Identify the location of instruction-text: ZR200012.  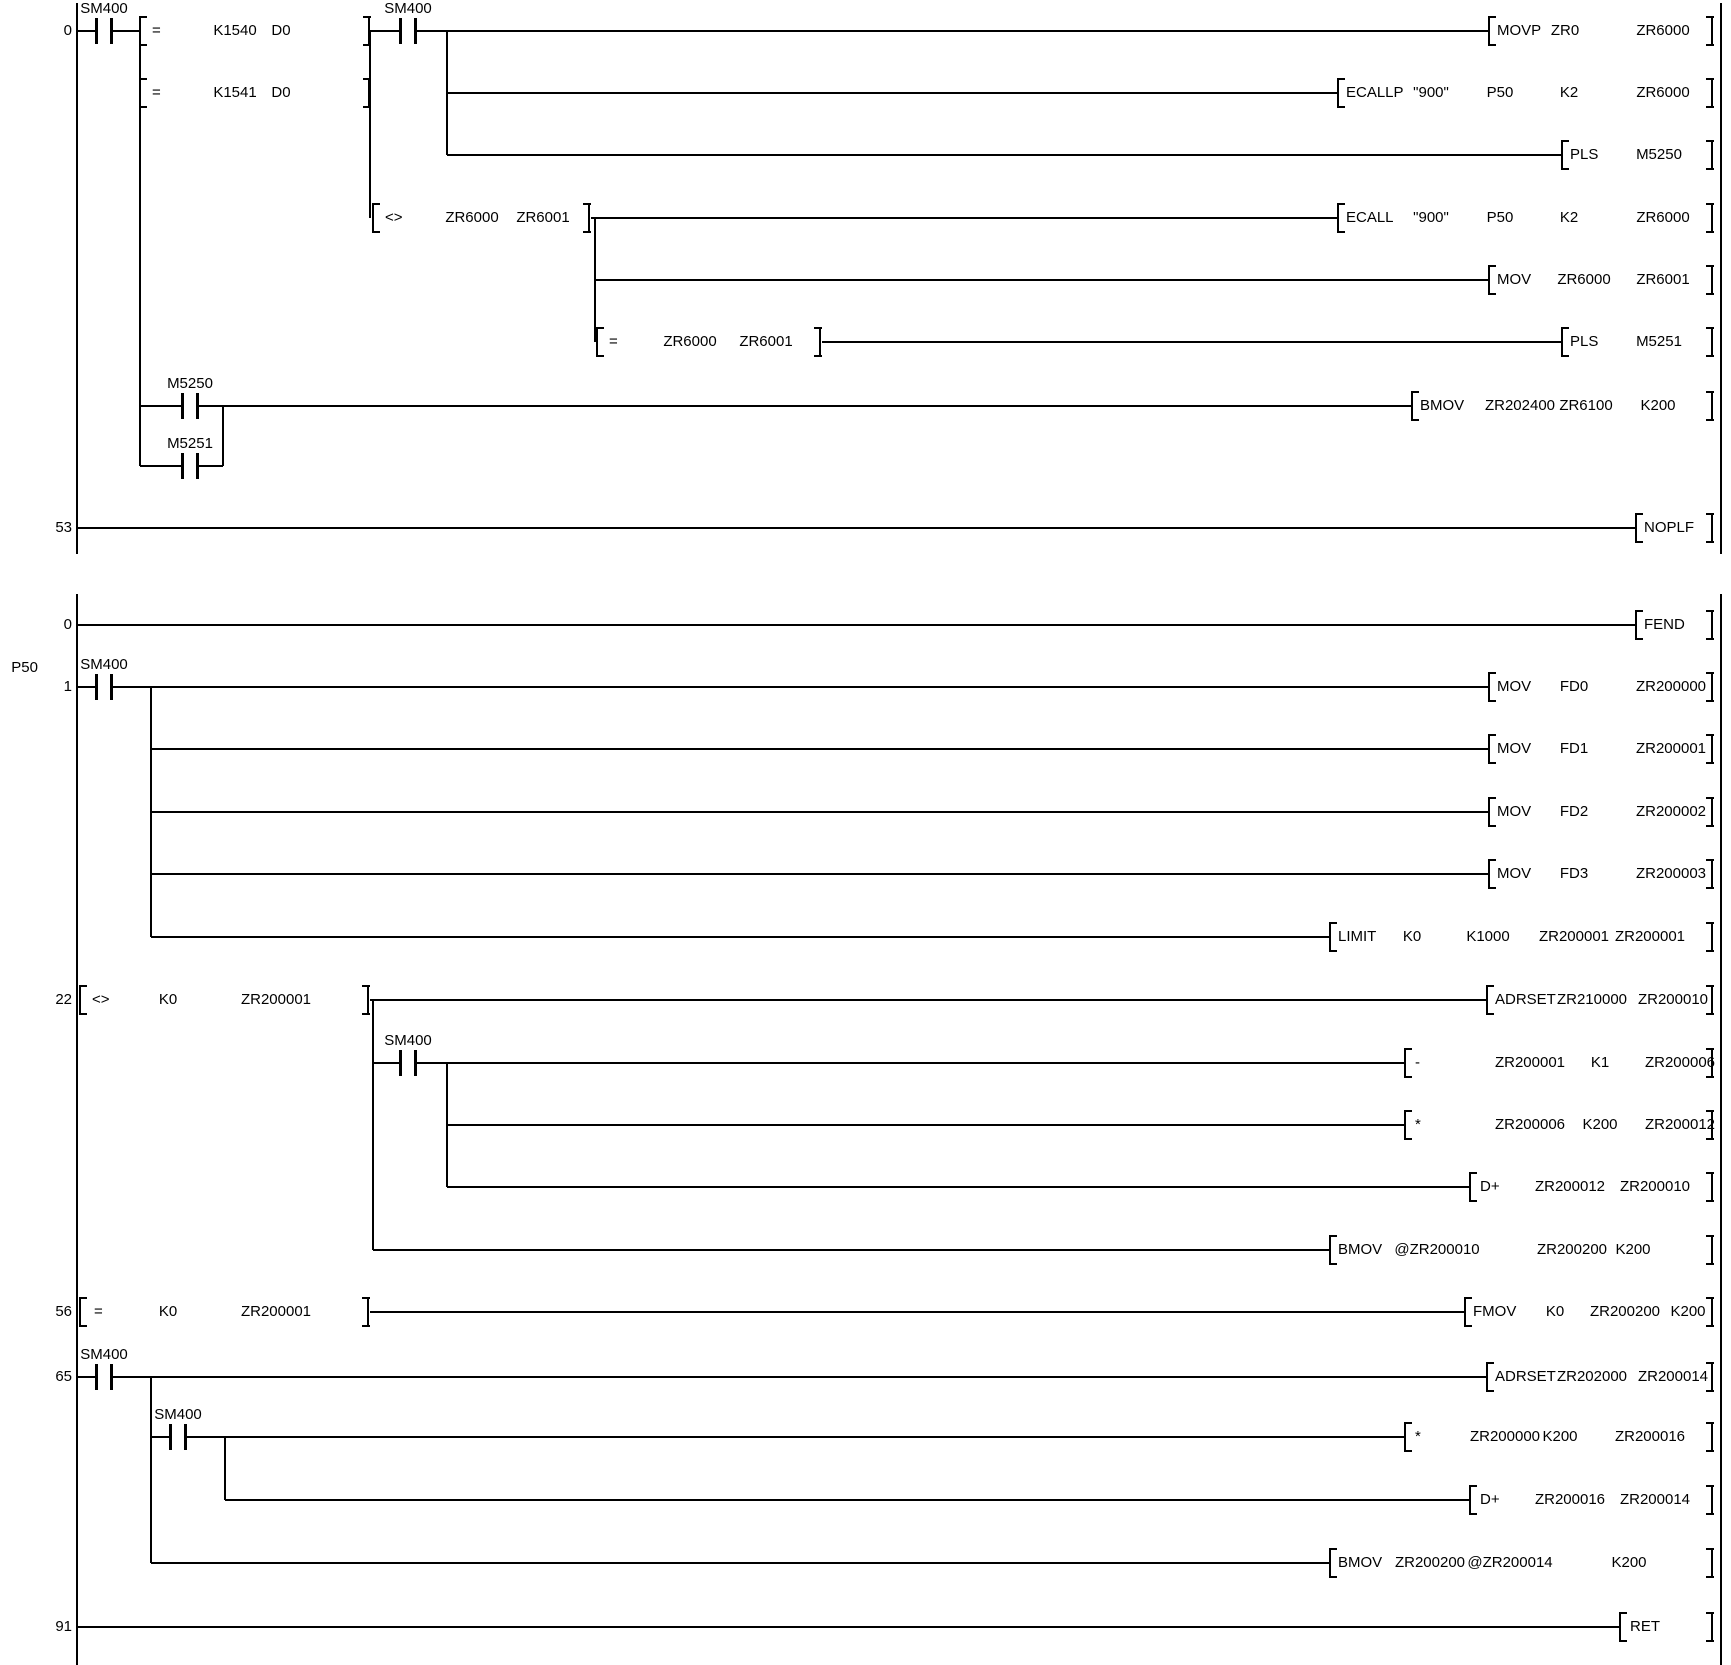
(1680, 1124).